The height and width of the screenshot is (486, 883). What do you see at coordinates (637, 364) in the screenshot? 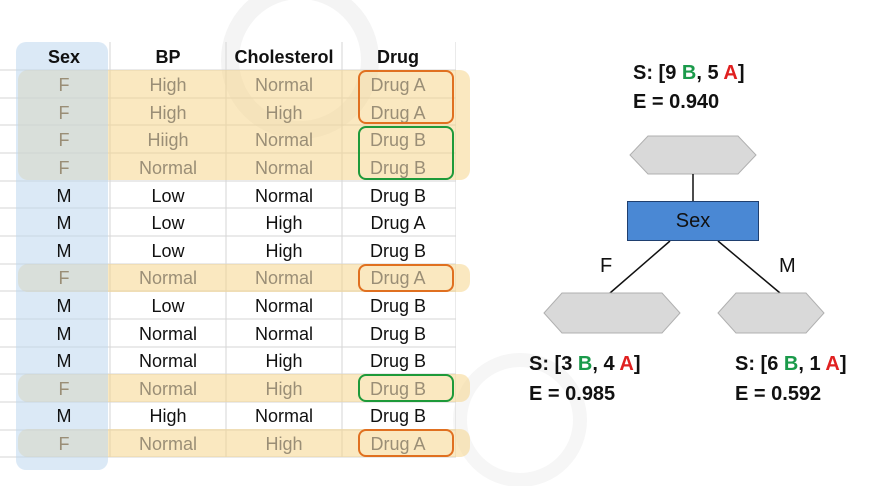
I see `left-suffix: ]` at bounding box center [637, 364].